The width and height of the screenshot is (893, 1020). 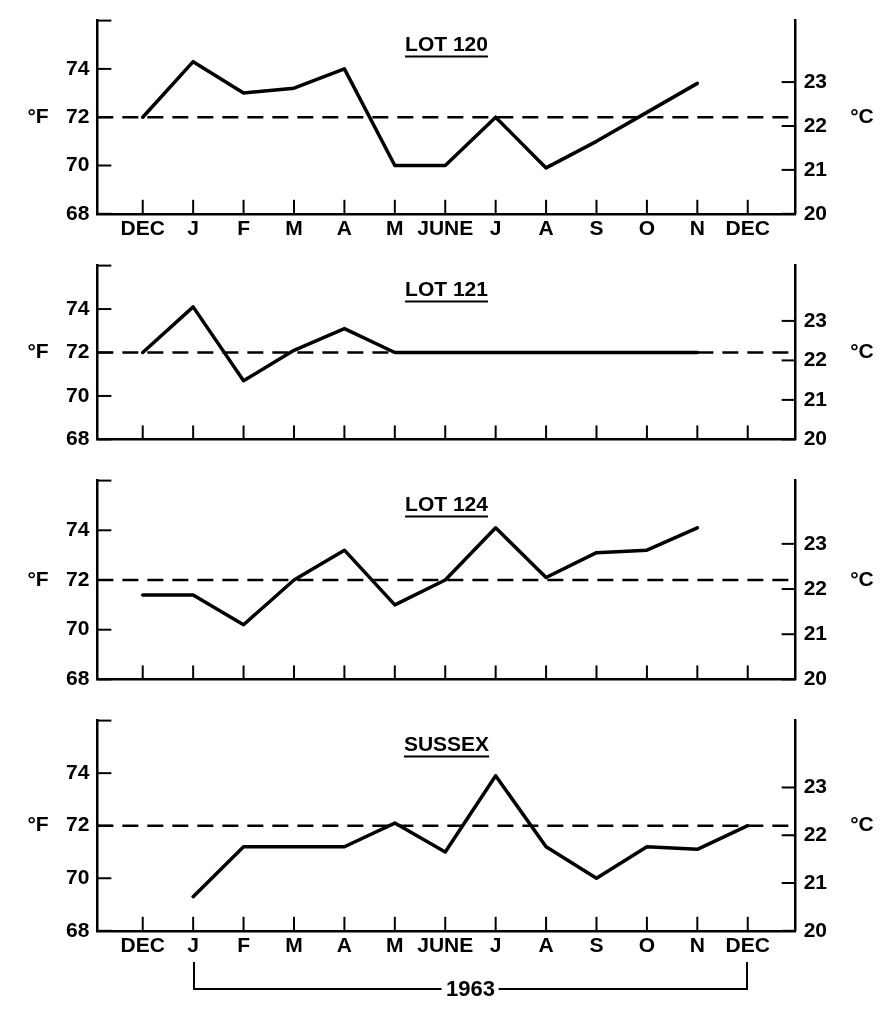 What do you see at coordinates (470, 989) in the screenshot?
I see `text: 1963` at bounding box center [470, 989].